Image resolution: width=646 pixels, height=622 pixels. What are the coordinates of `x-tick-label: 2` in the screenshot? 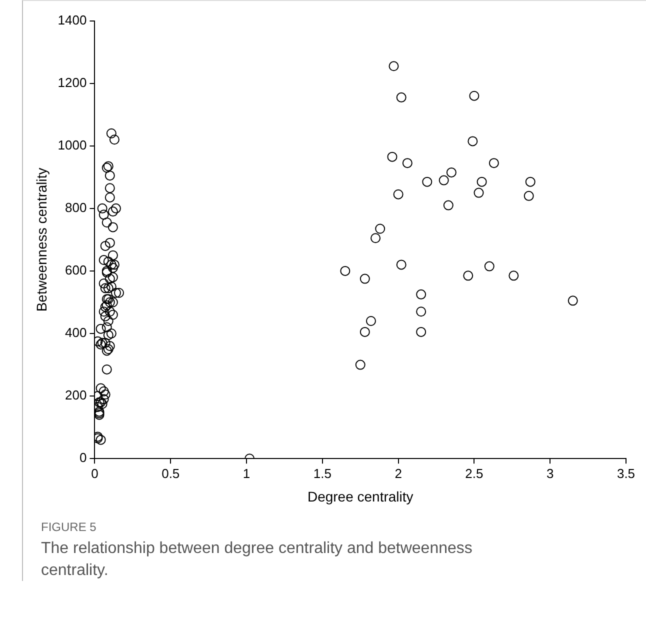 It's located at (398, 473).